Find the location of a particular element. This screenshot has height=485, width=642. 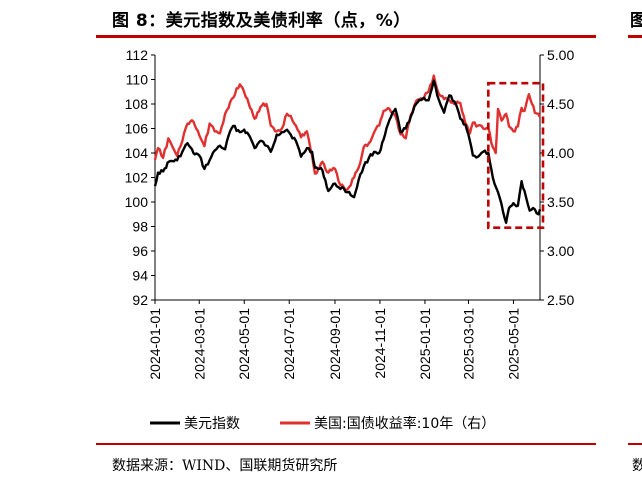

chart-annotations is located at coordinates (516, 155).